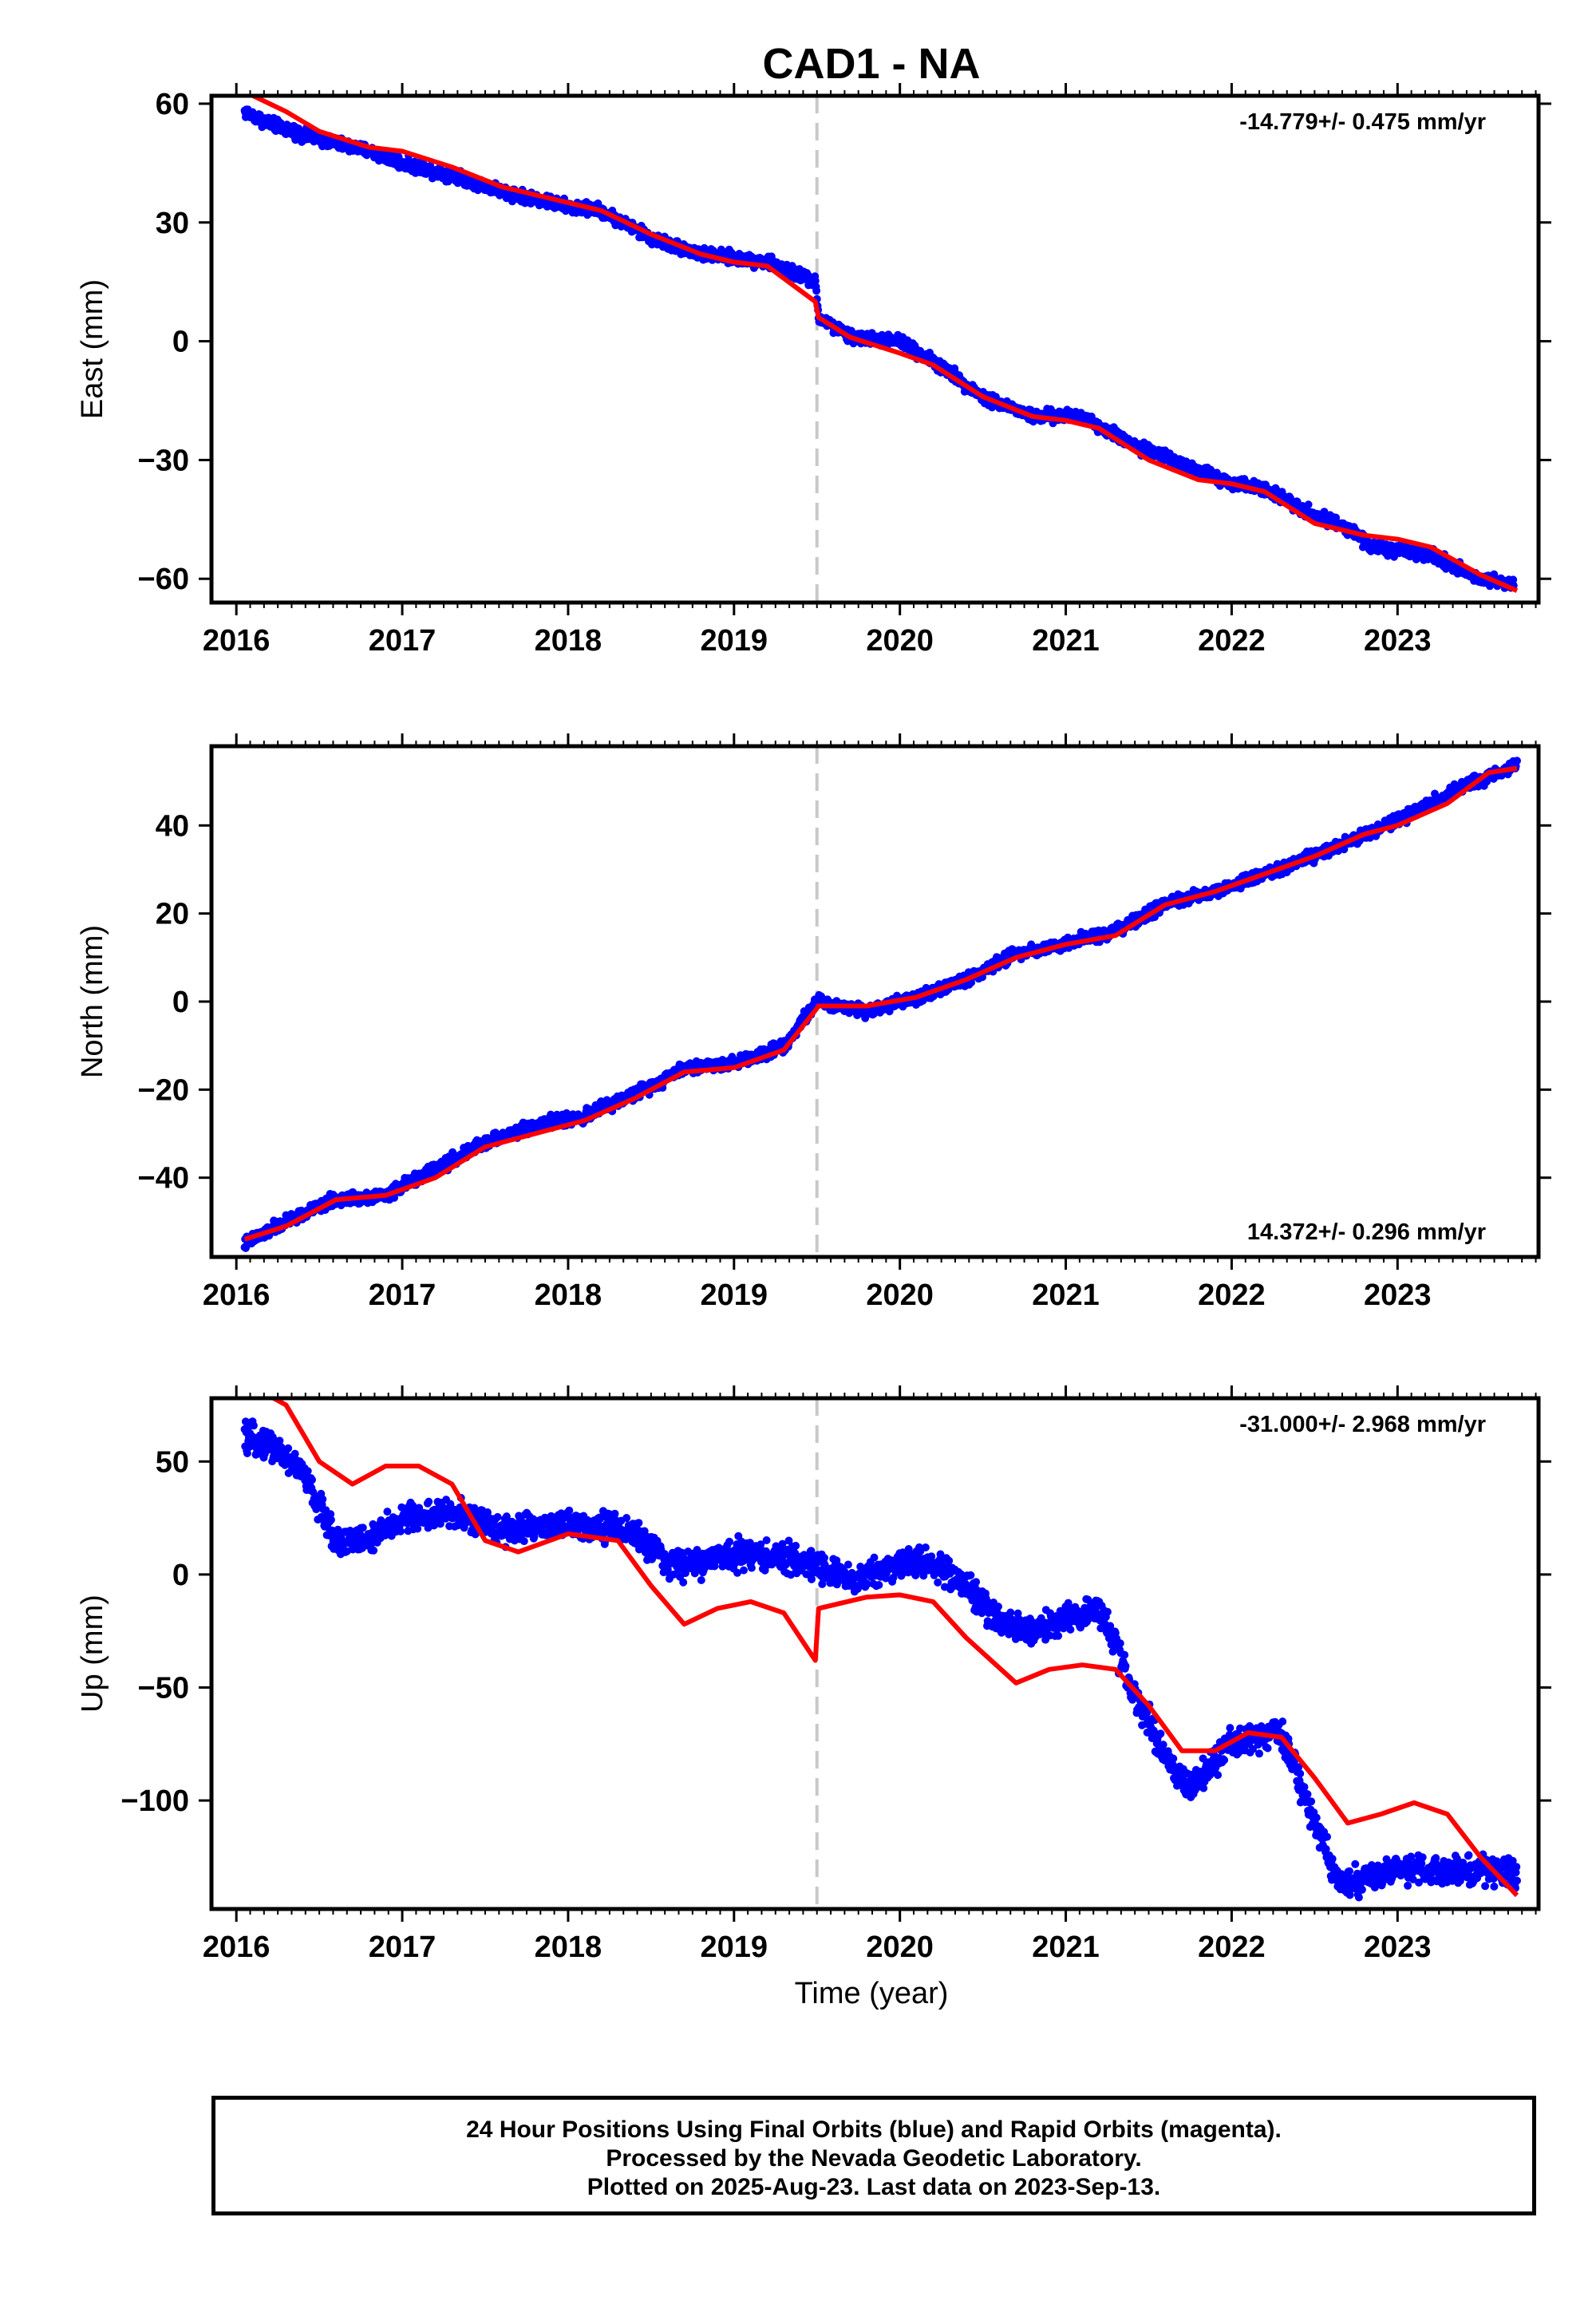  Describe the element at coordinates (163, 1090) in the screenshot. I see `y-tick-label-north--20: −20` at that location.